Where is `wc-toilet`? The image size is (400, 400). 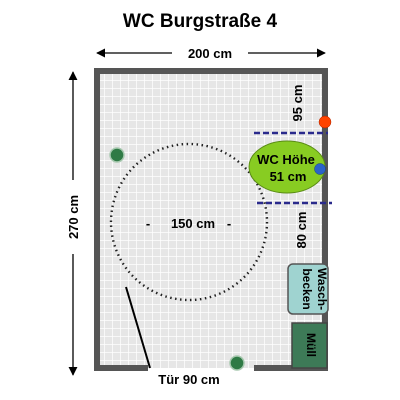 wc-toilet is located at coordinates (287, 167).